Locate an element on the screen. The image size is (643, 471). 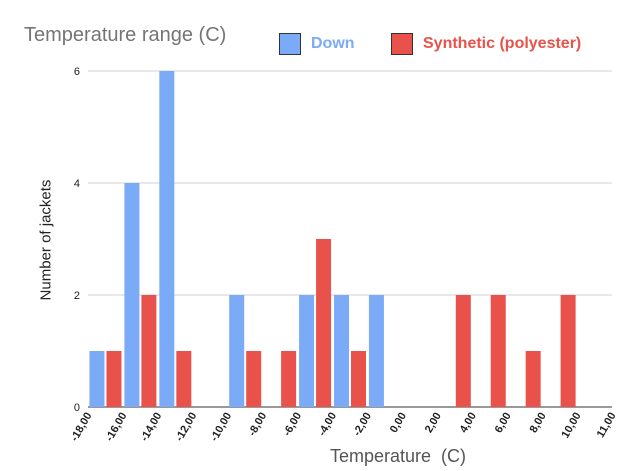
legend-swatch-down is located at coordinates (290, 44).